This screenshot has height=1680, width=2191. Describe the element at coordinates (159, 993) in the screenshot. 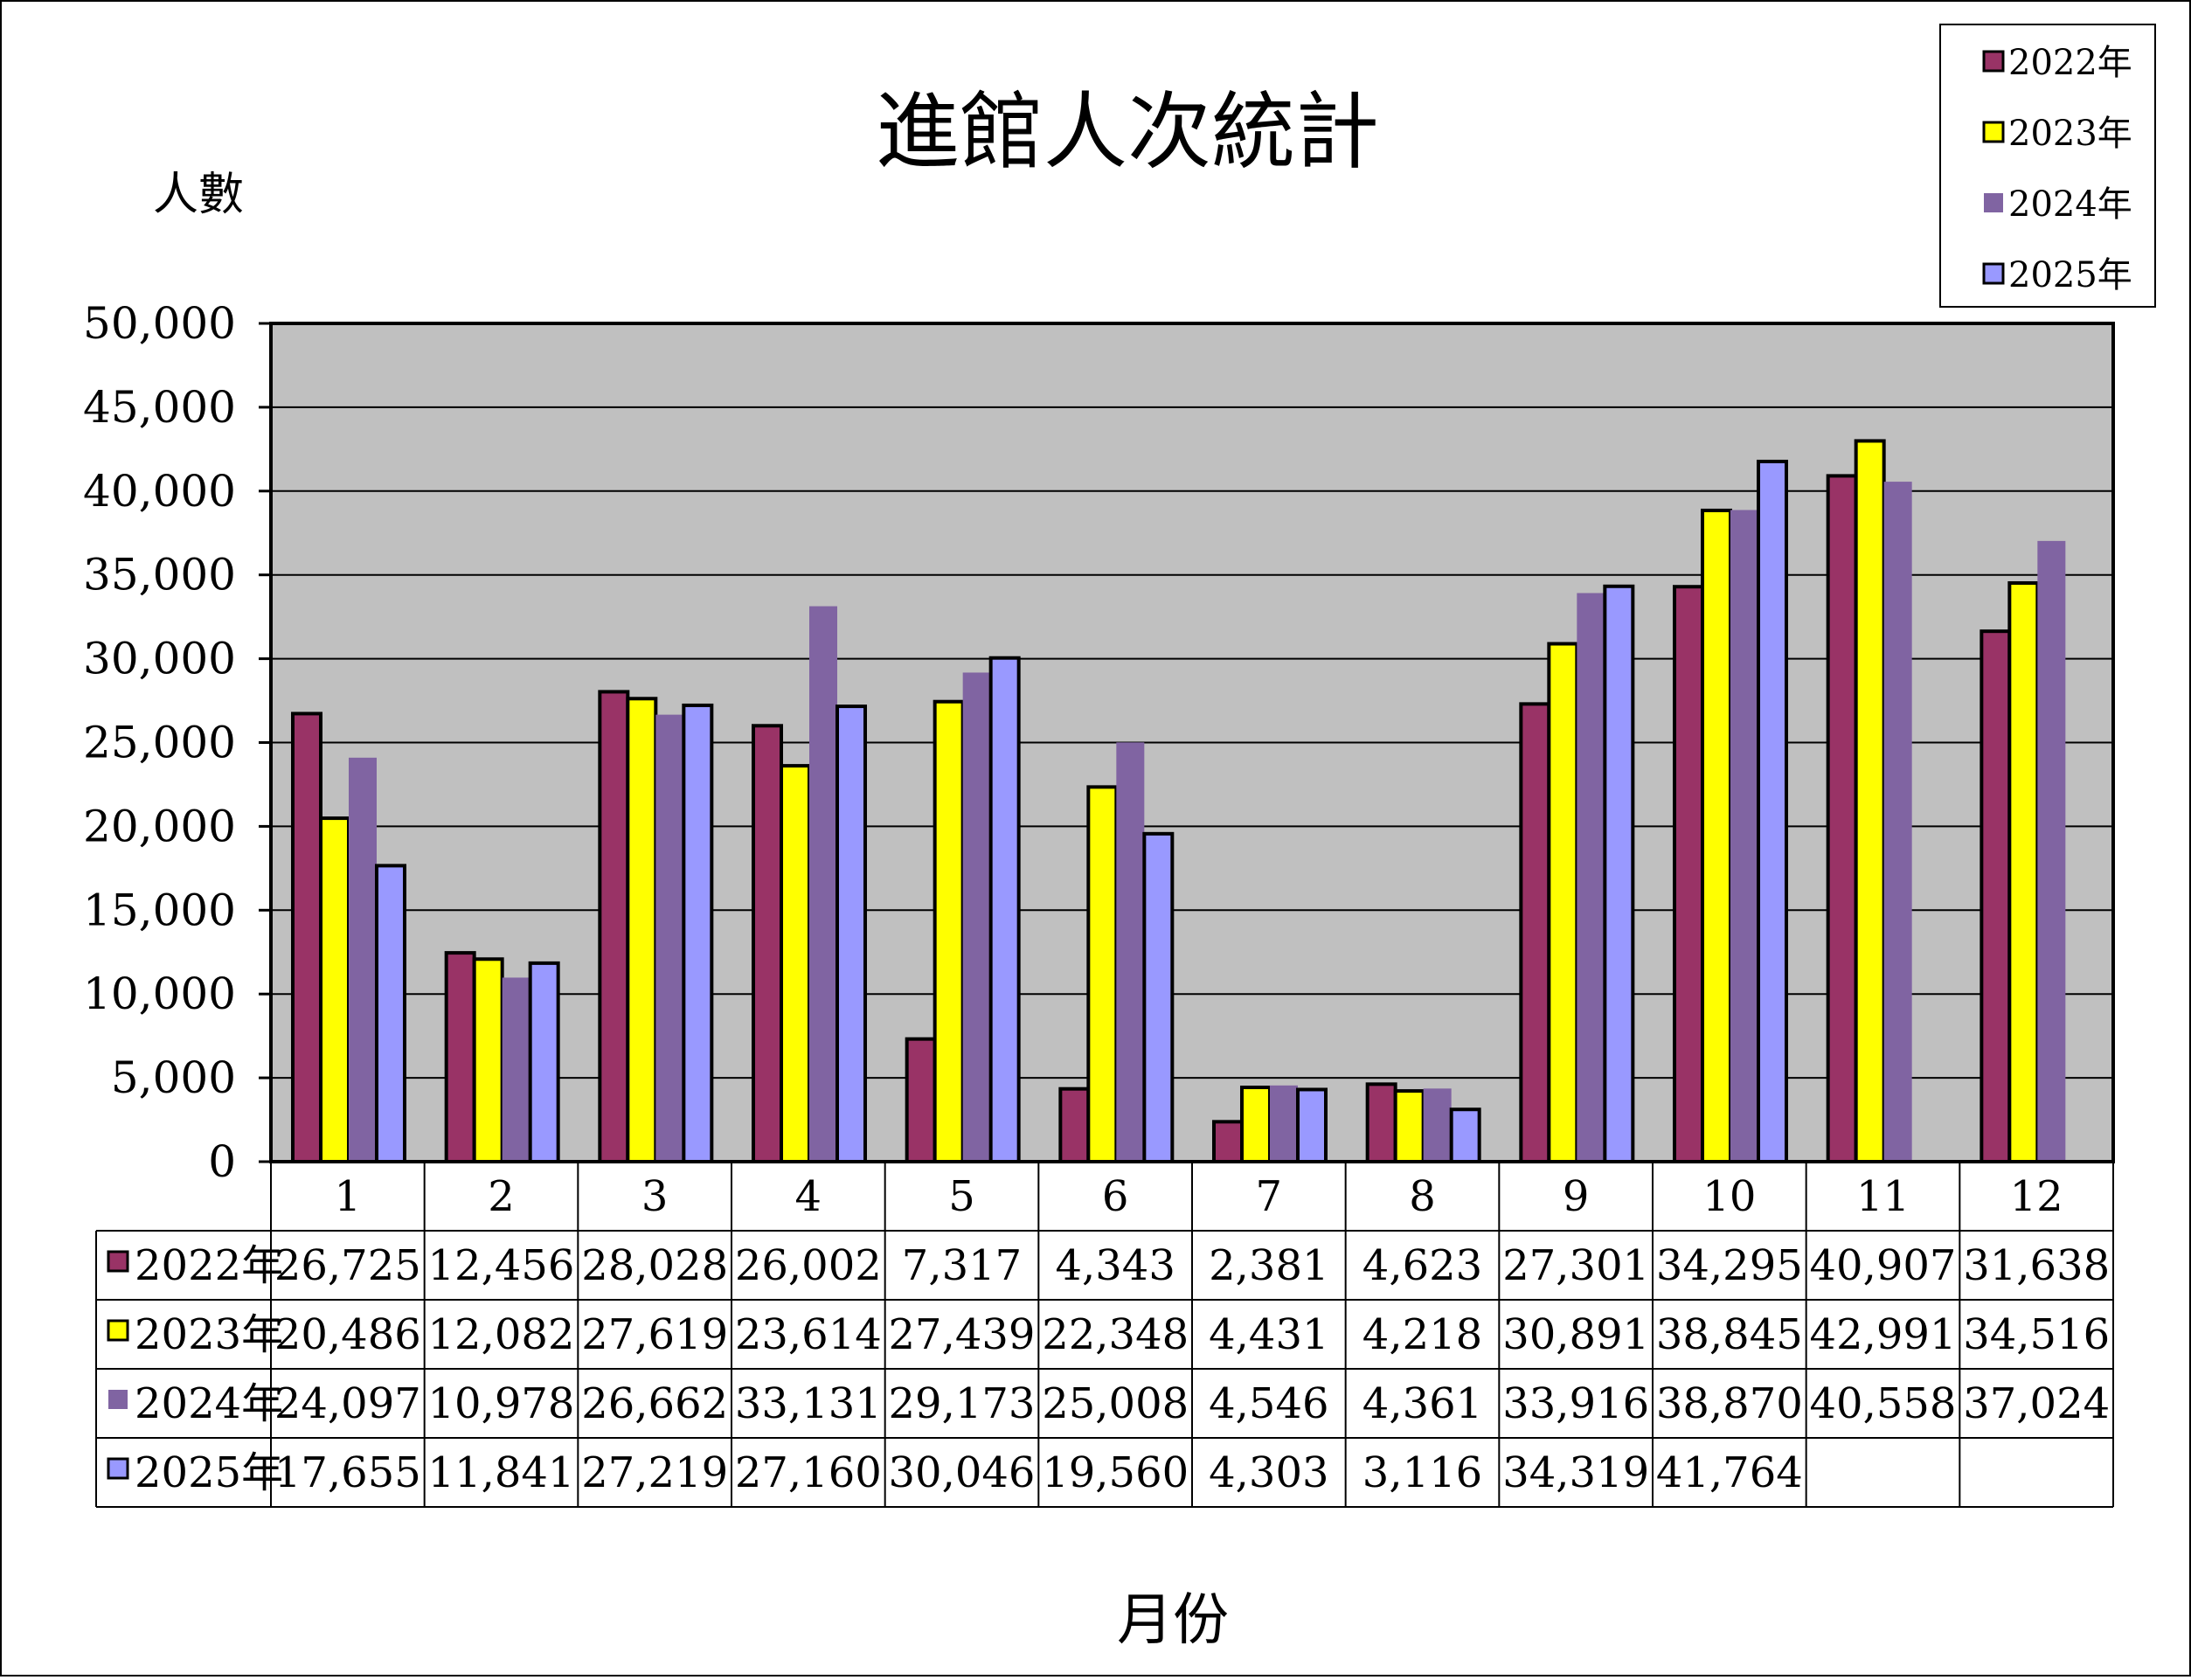

I see `y-tick-label: 10,000` at that location.